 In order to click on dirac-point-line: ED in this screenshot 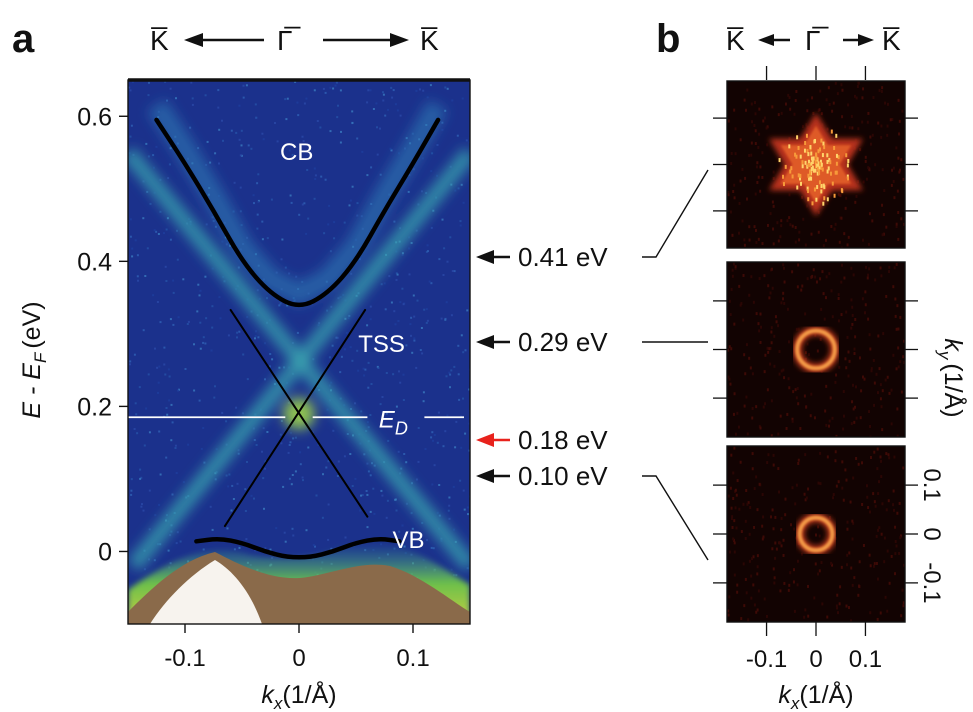, I will do `click(296, 422)`.